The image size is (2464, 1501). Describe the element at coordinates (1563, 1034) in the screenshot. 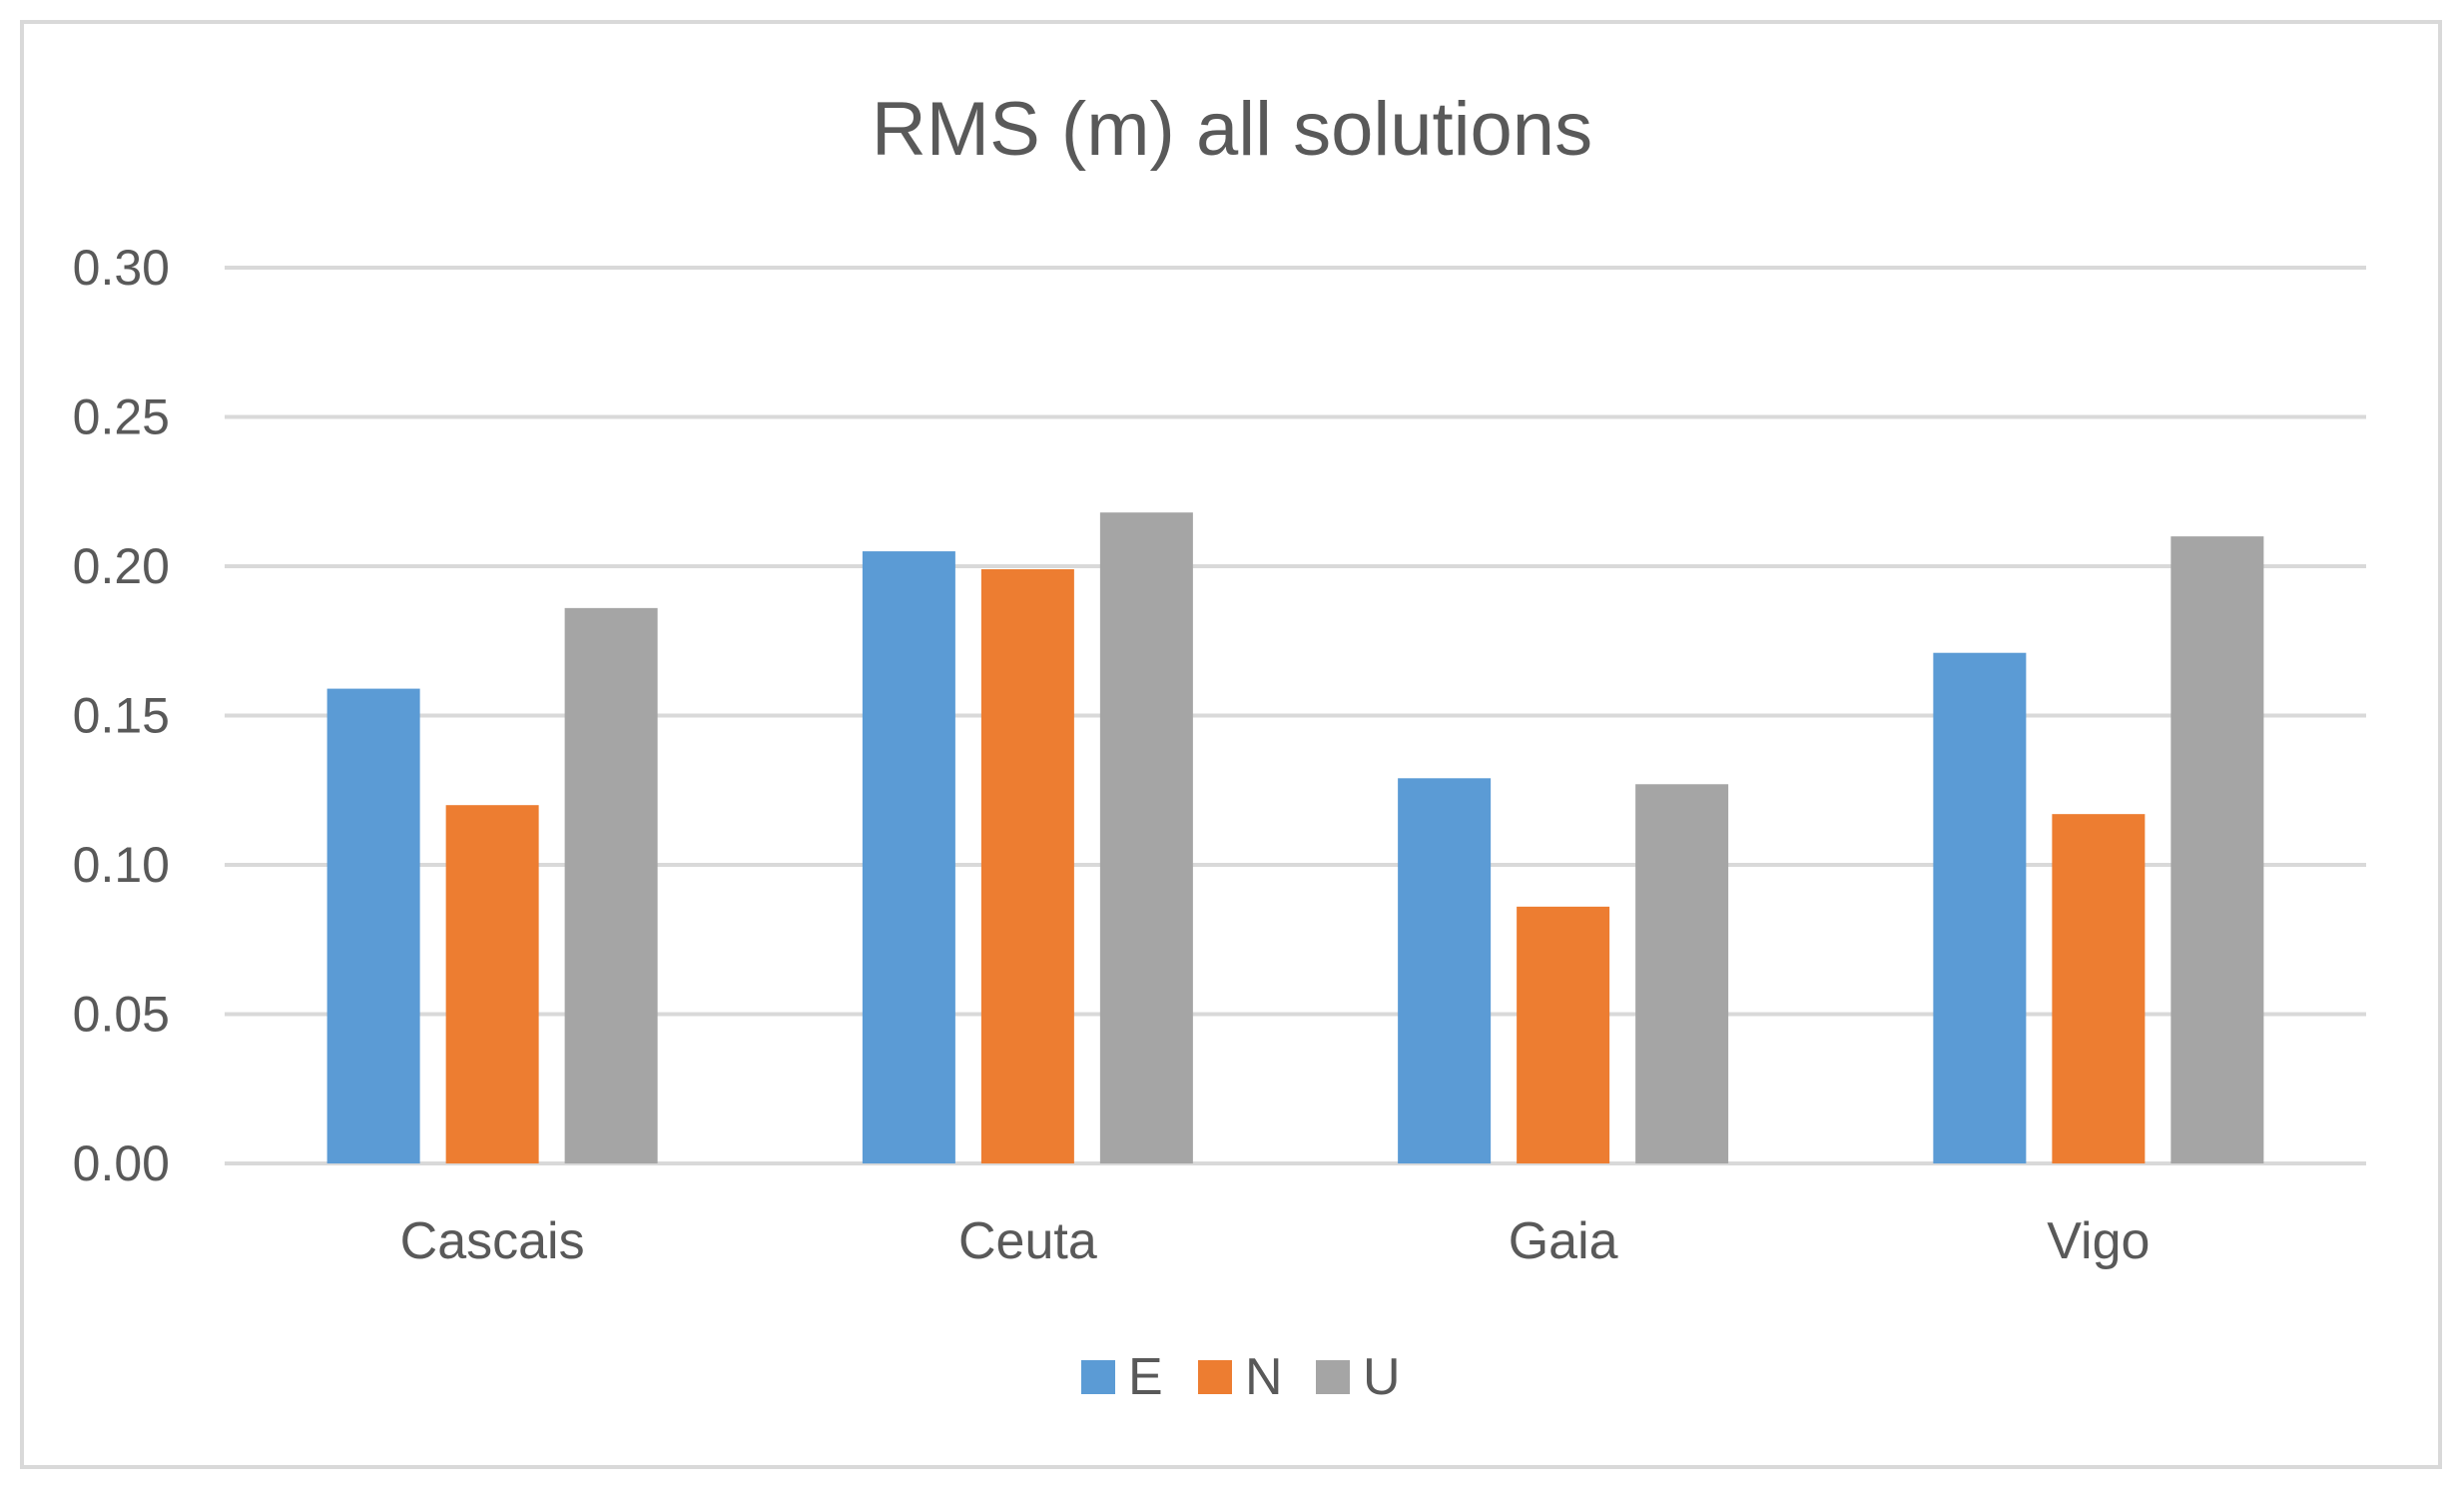

I see `bar-N-gaia` at that location.